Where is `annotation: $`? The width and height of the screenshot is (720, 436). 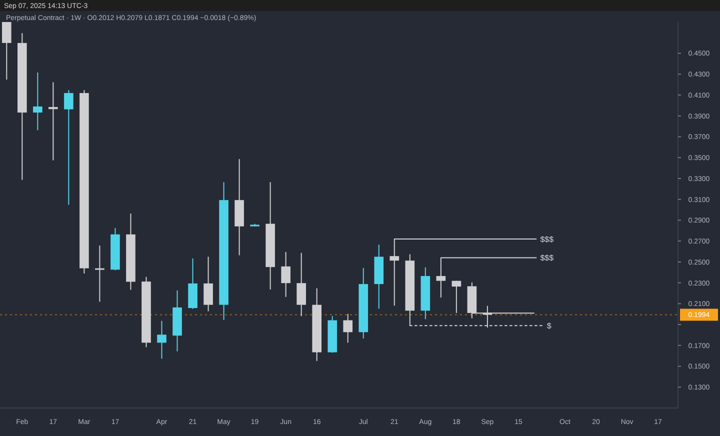 annotation: $ is located at coordinates (549, 325).